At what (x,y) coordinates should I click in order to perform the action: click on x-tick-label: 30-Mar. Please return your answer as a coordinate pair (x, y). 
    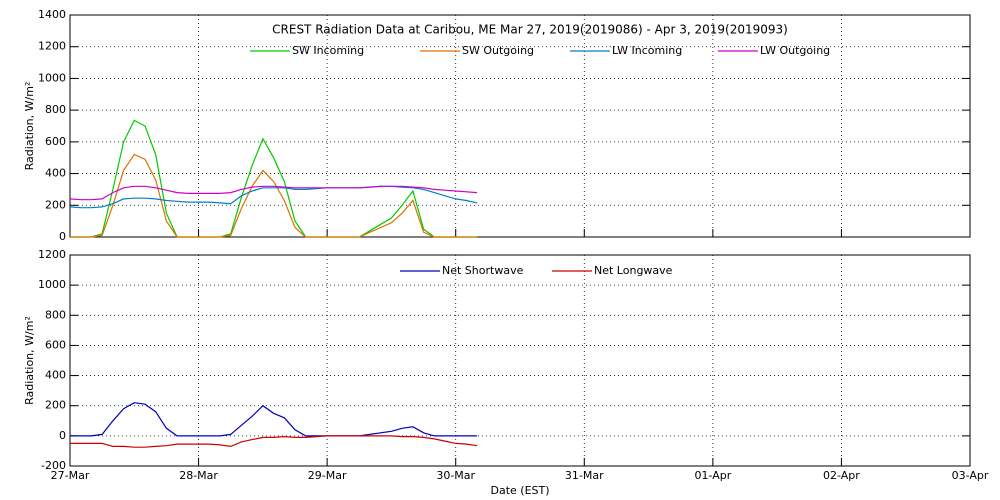
    Looking at the image, I should click on (455, 475).